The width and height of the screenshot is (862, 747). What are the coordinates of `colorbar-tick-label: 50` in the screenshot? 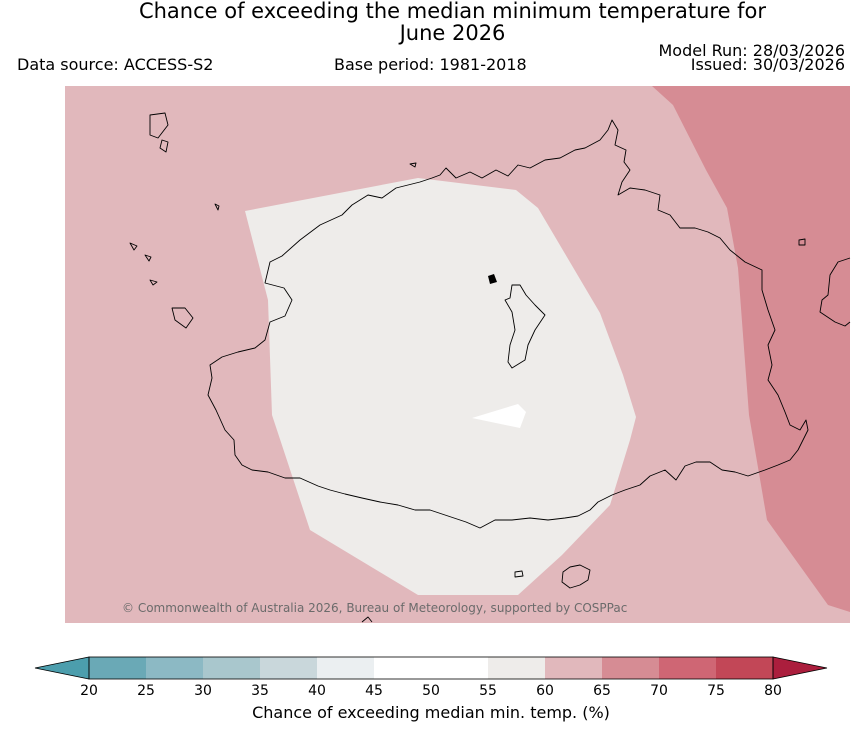 It's located at (431, 691).